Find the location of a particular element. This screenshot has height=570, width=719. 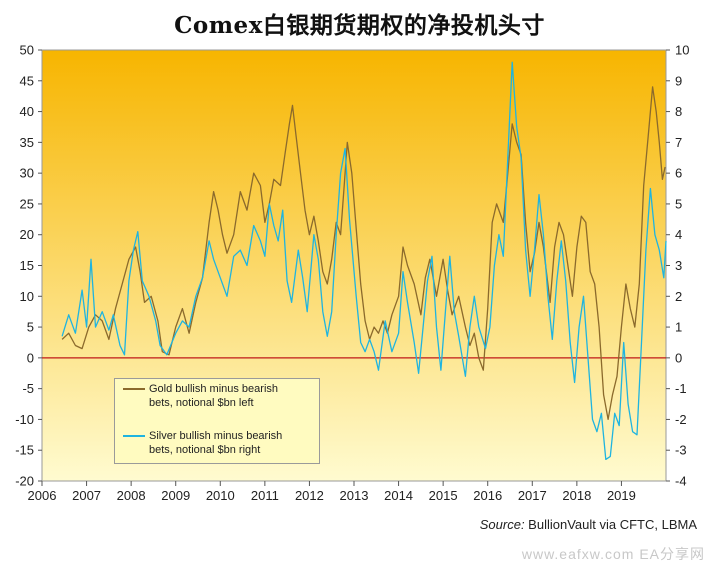

legend-silver-line1: Silver bullish minus bearish is located at coordinates (216, 436).